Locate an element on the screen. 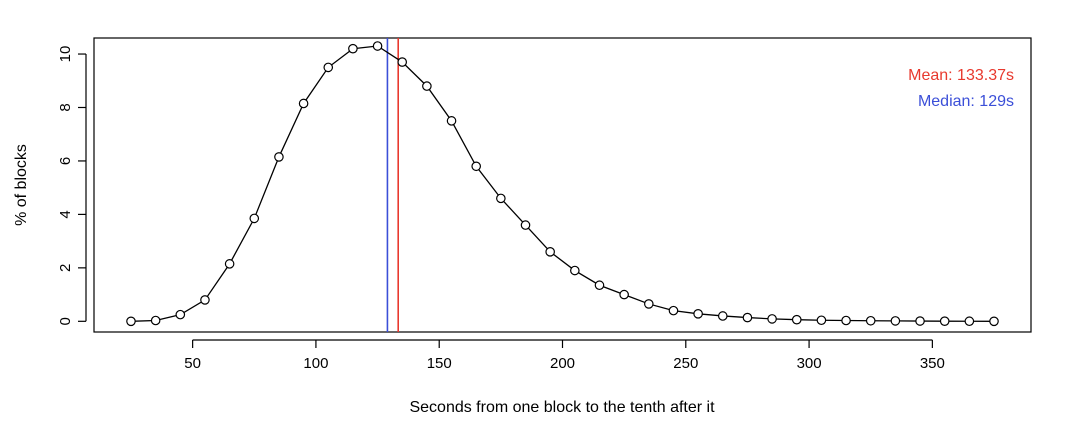  y-axis-label: % of blocks is located at coordinates (21, 185).